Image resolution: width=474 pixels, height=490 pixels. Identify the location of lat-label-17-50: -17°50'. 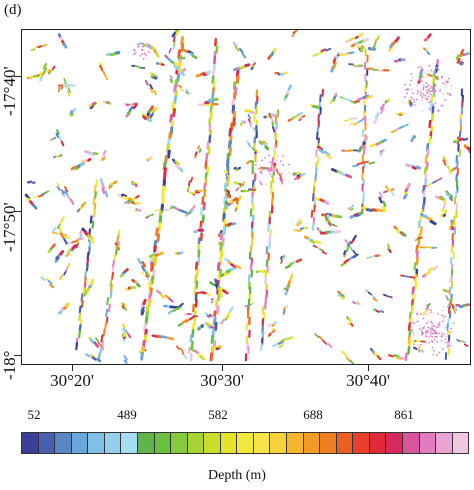
(9, 227).